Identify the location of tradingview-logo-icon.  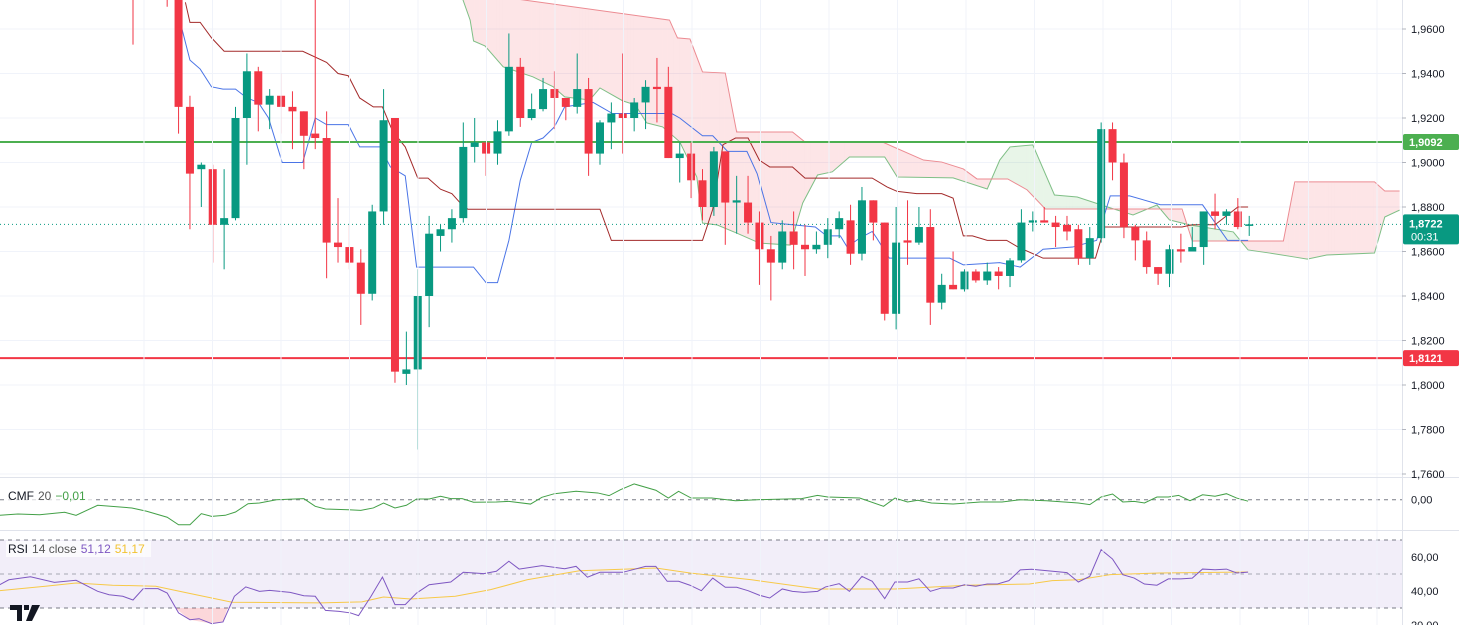
(26, 613).